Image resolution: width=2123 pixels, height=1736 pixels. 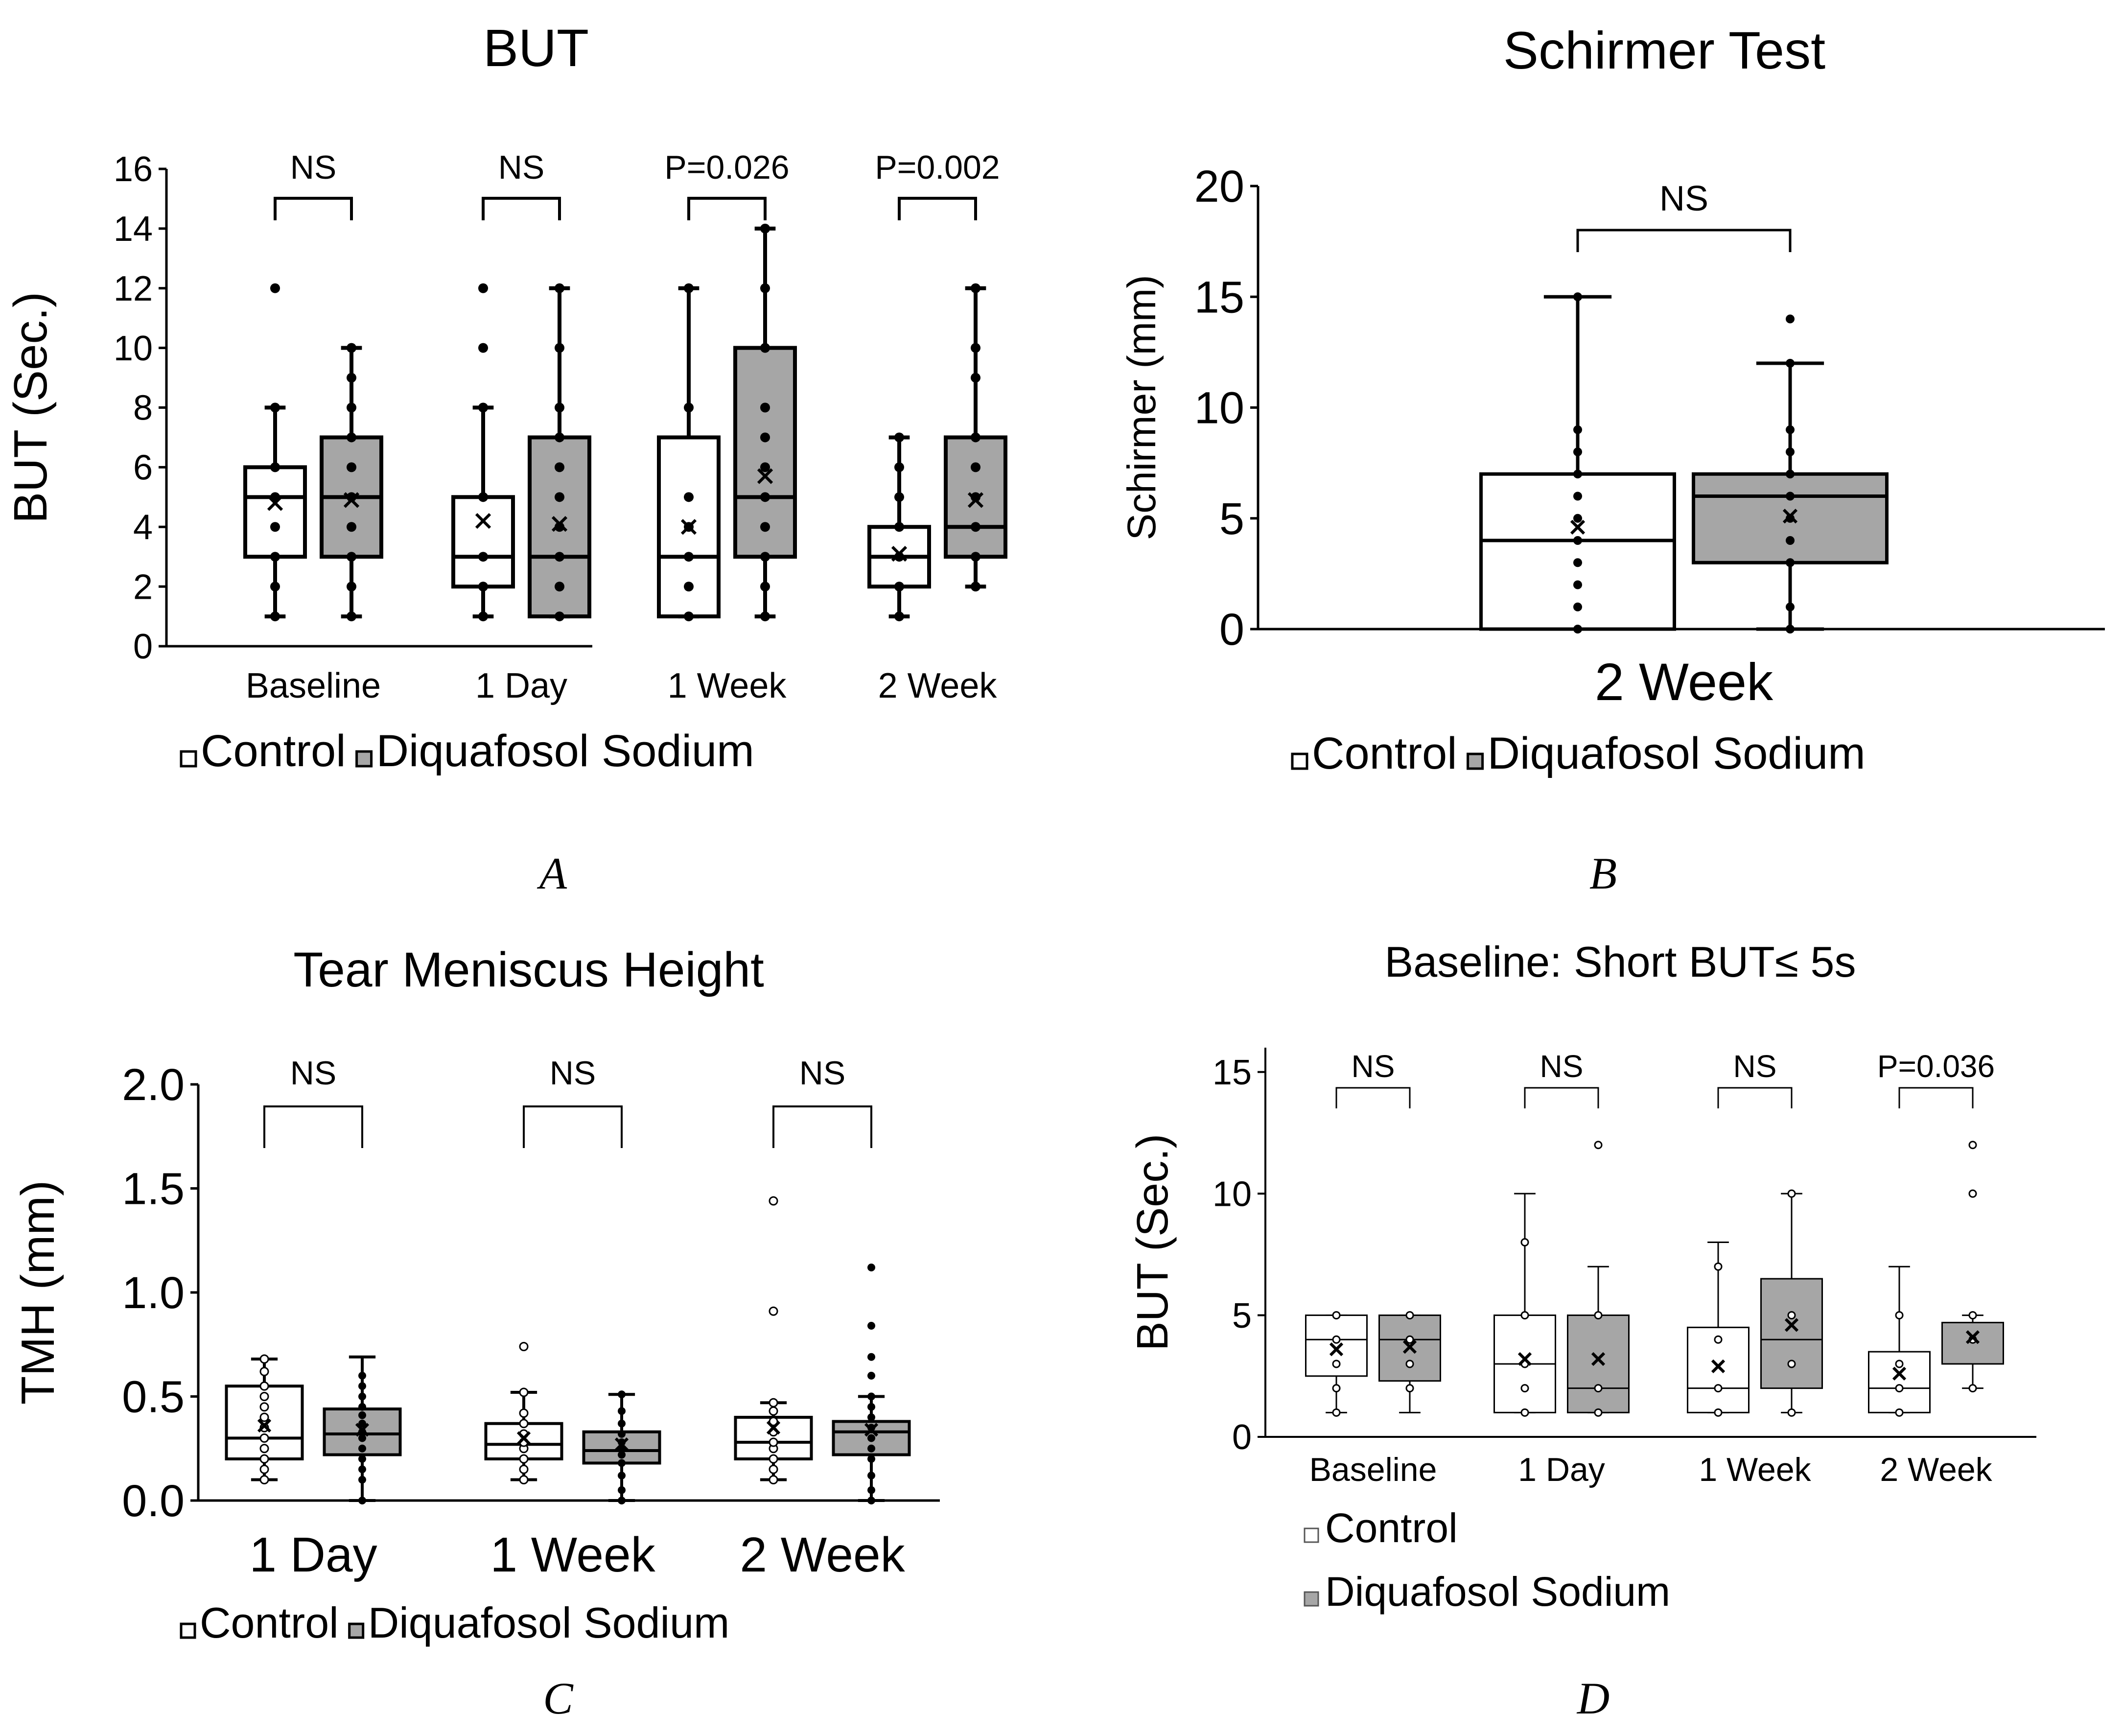 What do you see at coordinates (483, 542) in the screenshot?
I see `box-control` at bounding box center [483, 542].